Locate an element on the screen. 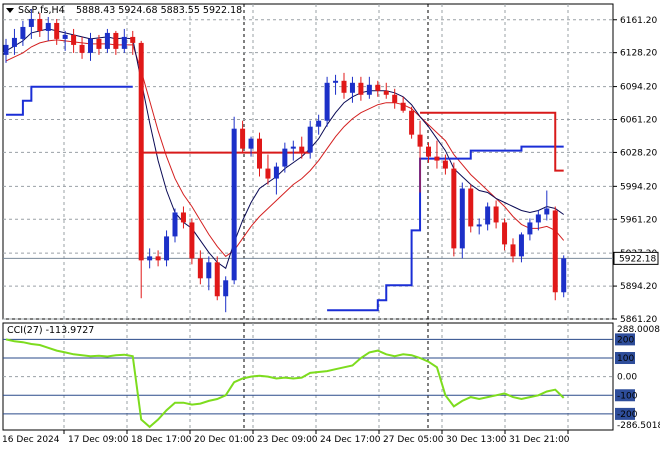 This screenshot has height=450, width=660. symbol-label: S&P,fs,H4 is located at coordinates (41, 10).